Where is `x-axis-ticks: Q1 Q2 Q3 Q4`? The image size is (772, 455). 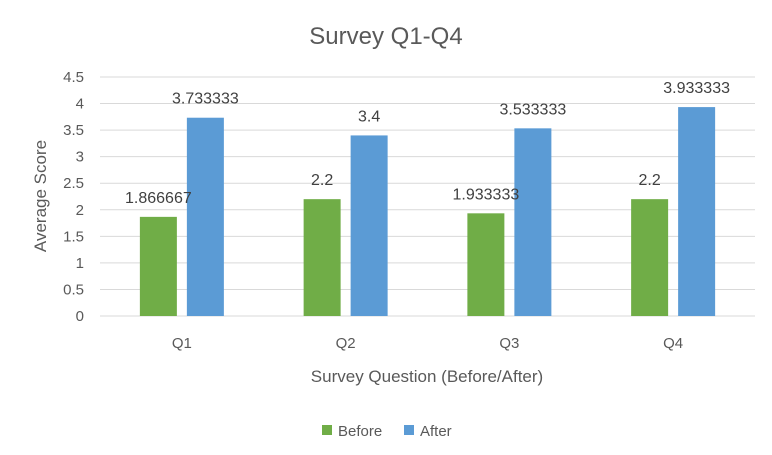 x-axis-ticks: Q1 Q2 Q3 Q4 is located at coordinates (427, 343).